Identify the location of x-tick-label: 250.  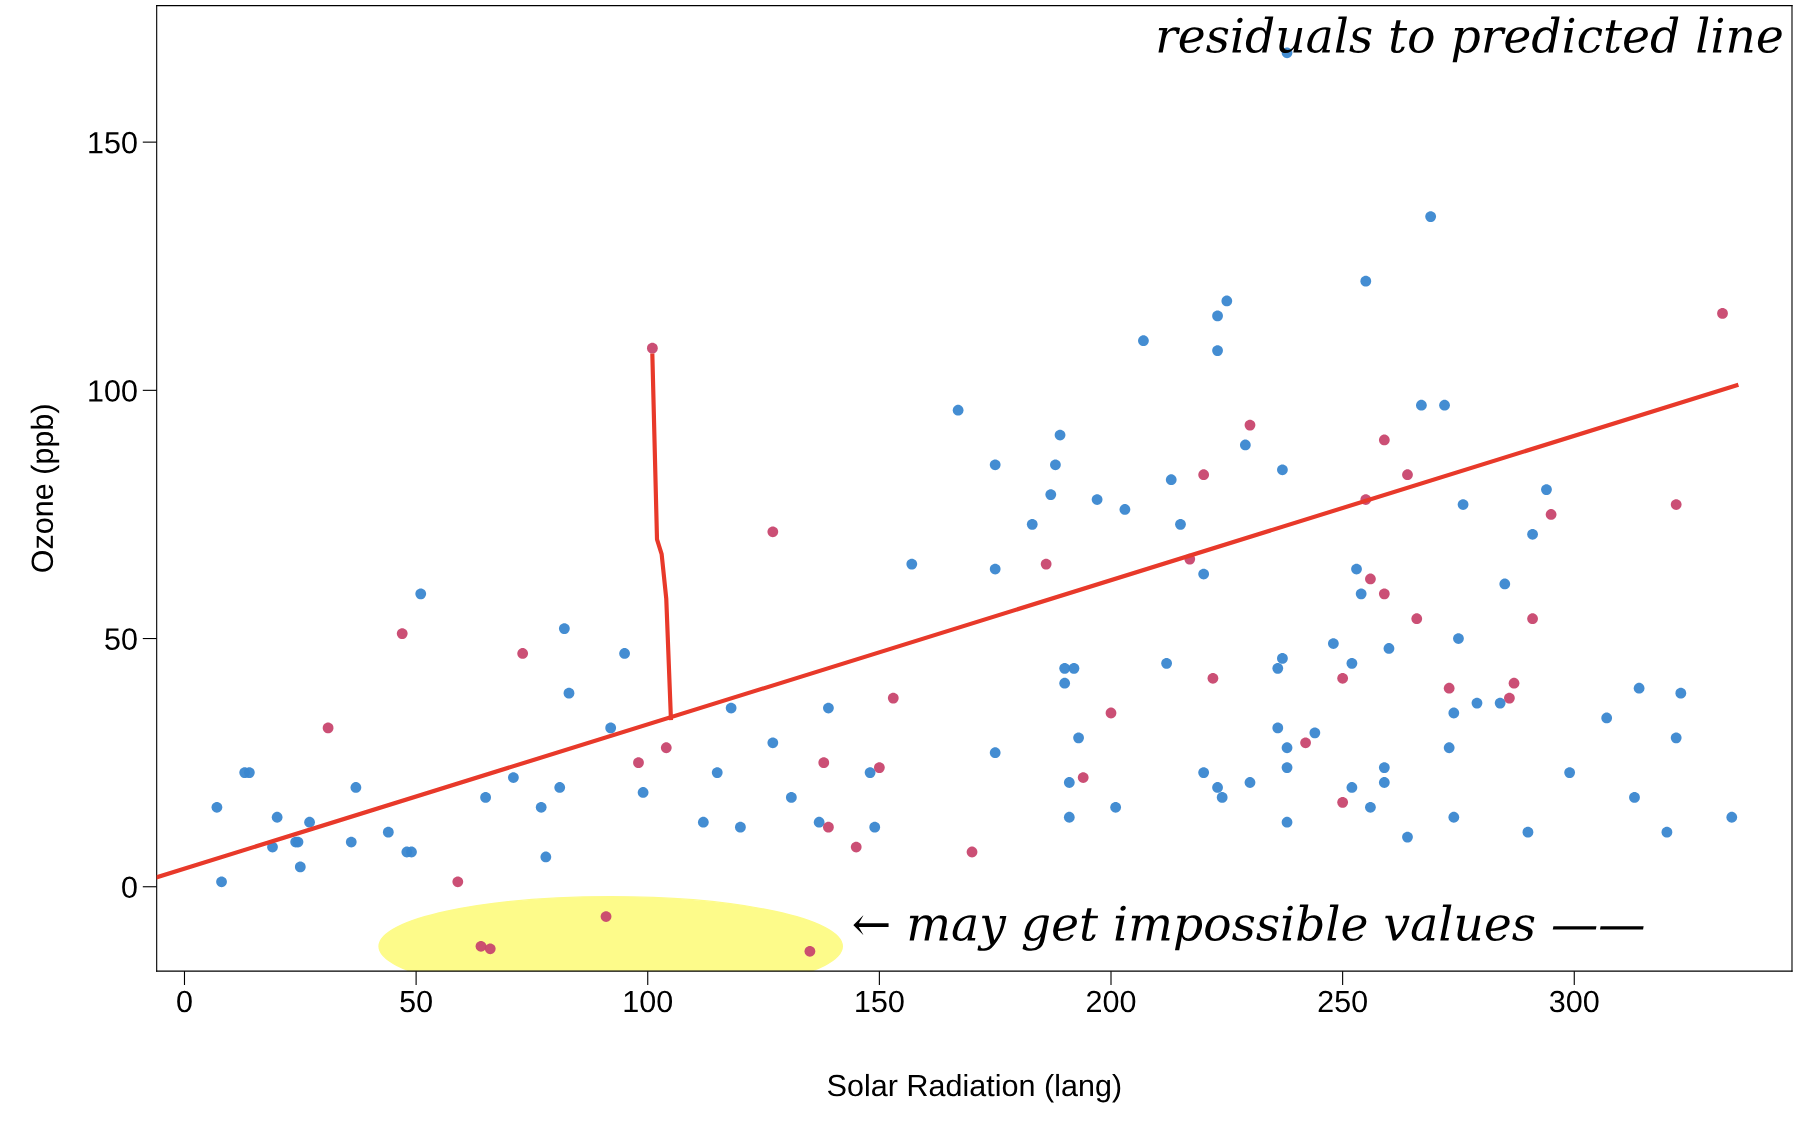
(1342, 1001).